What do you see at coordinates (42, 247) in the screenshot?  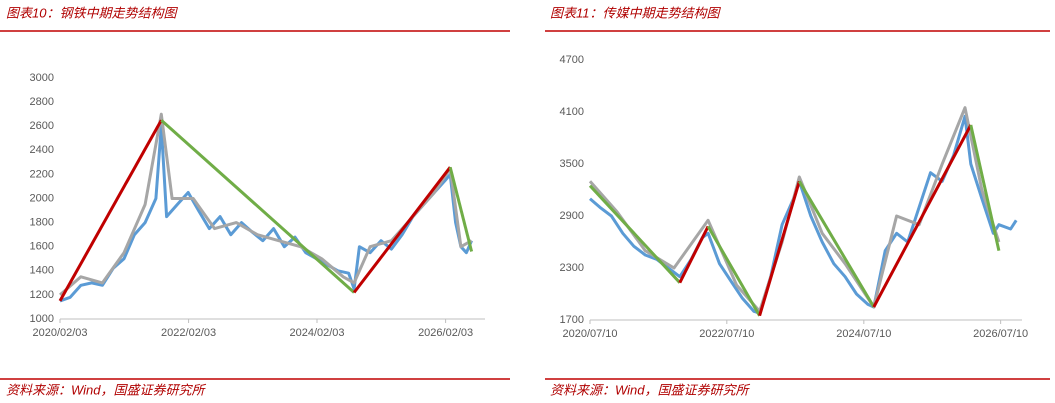 I see `y-tick-label: 1600` at bounding box center [42, 247].